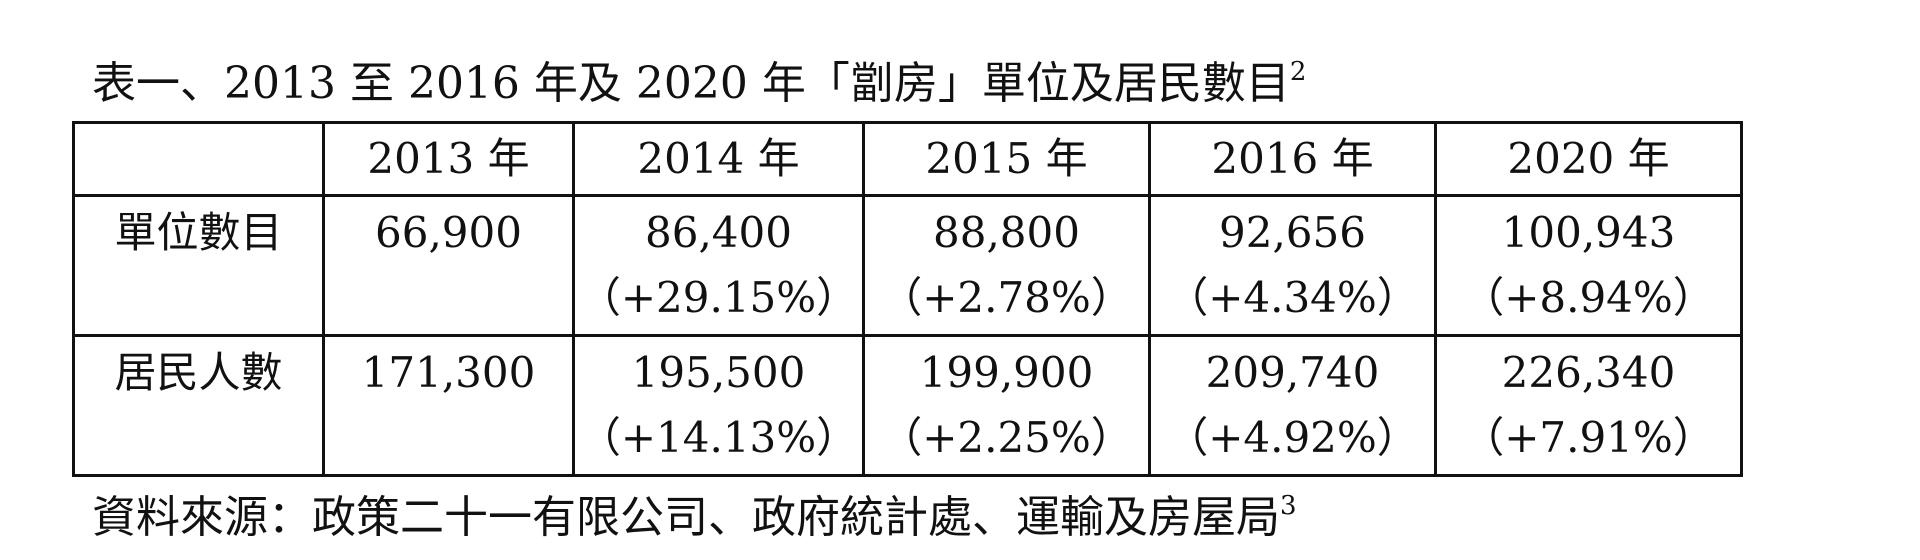  What do you see at coordinates (1588, 437) in the screenshot?
I see `cell-change: （+7.91%）` at bounding box center [1588, 437].